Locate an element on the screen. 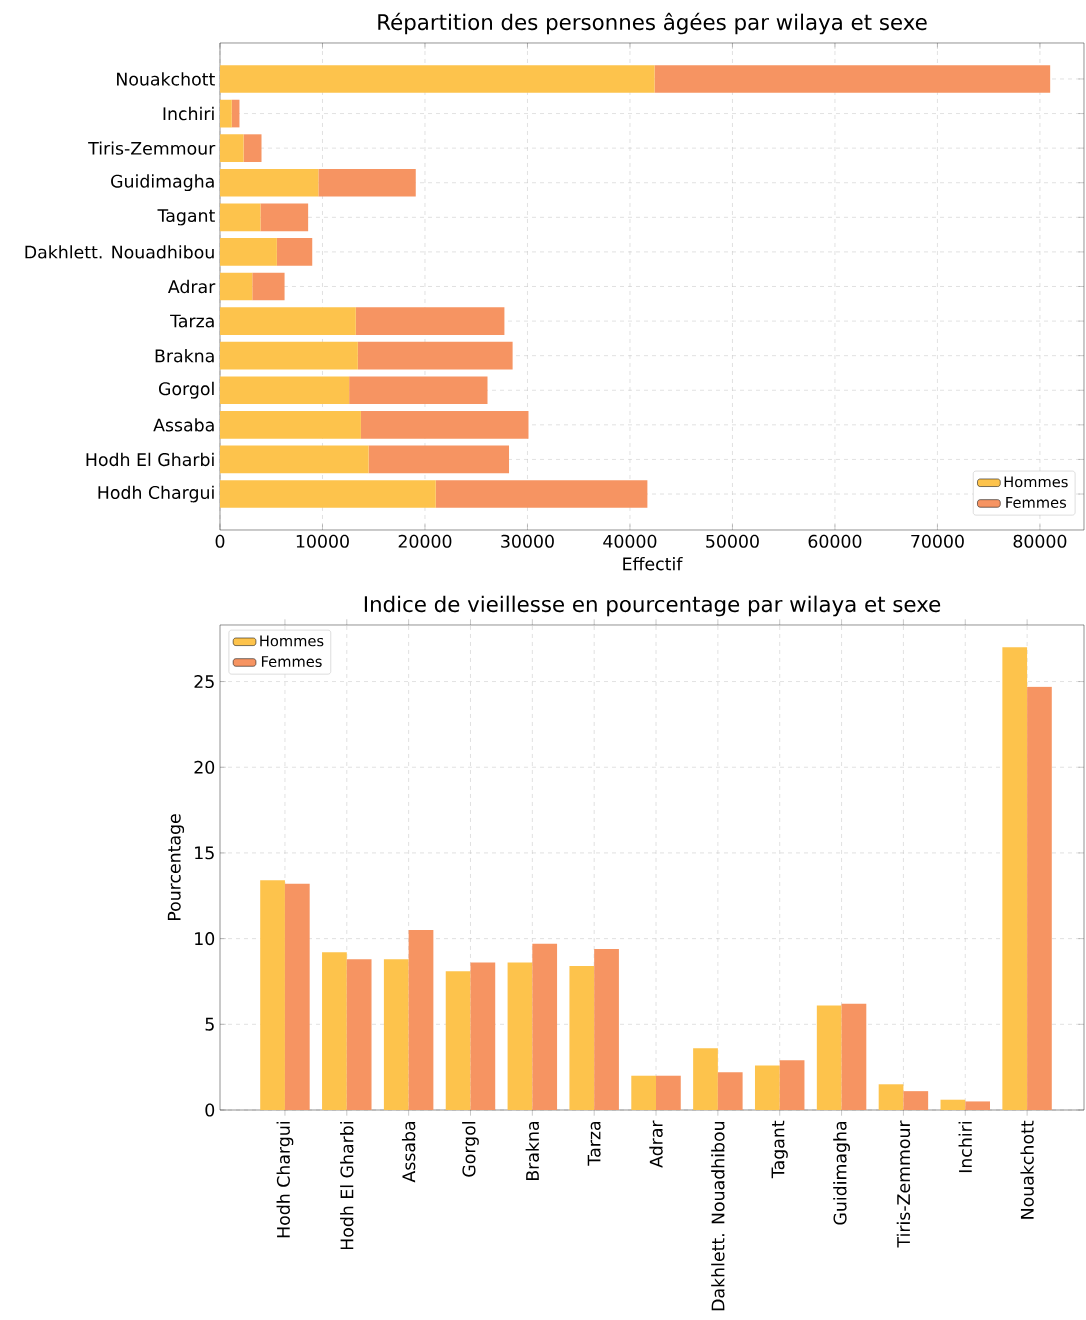 The width and height of the screenshot is (1086, 1320). y-tick-label: Hodh Chargui is located at coordinates (156, 494).